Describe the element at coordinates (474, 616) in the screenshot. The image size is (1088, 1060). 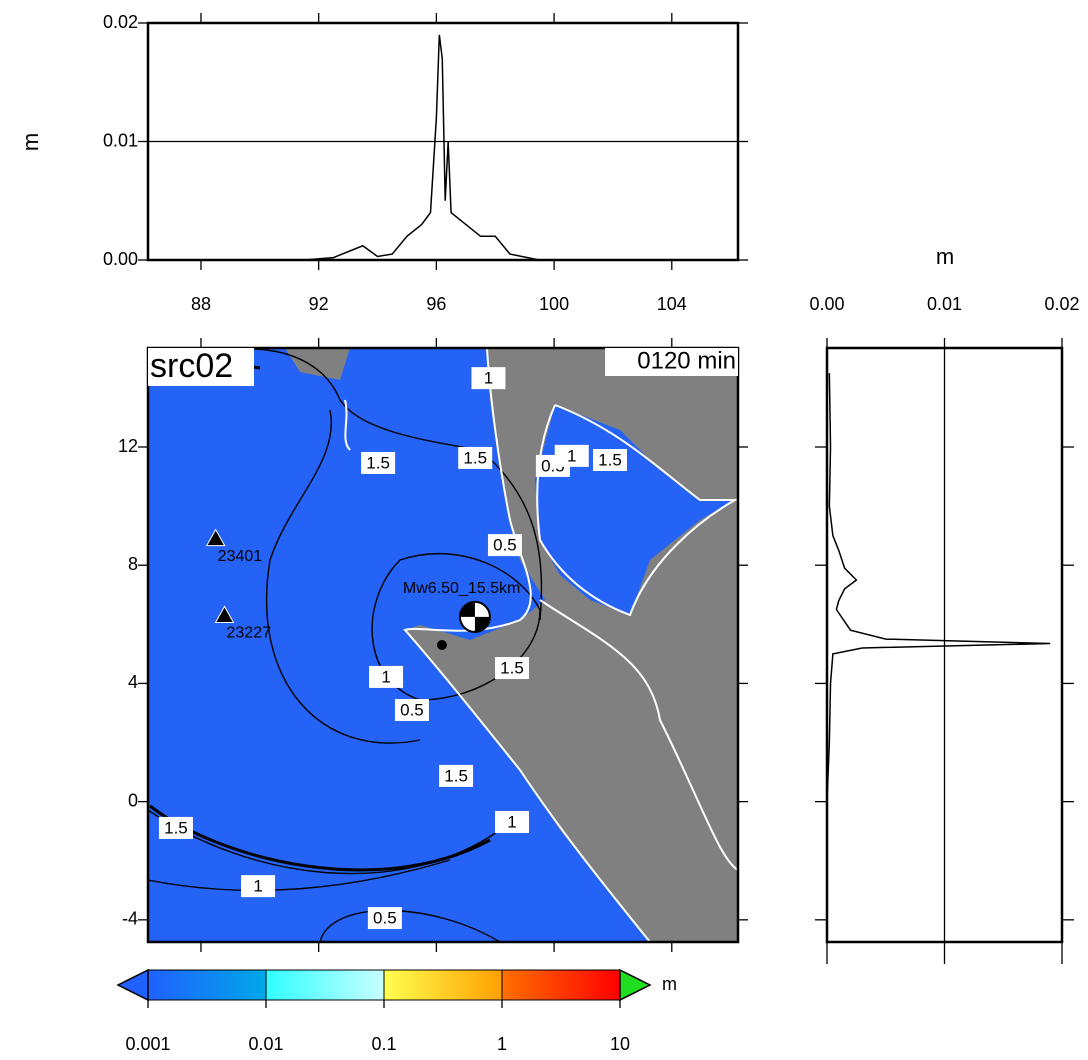
I see `focal-mechanism-shade` at that location.